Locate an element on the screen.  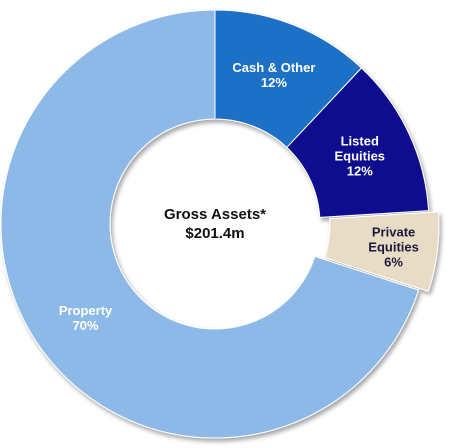
value-label: 6% is located at coordinates (393, 262).